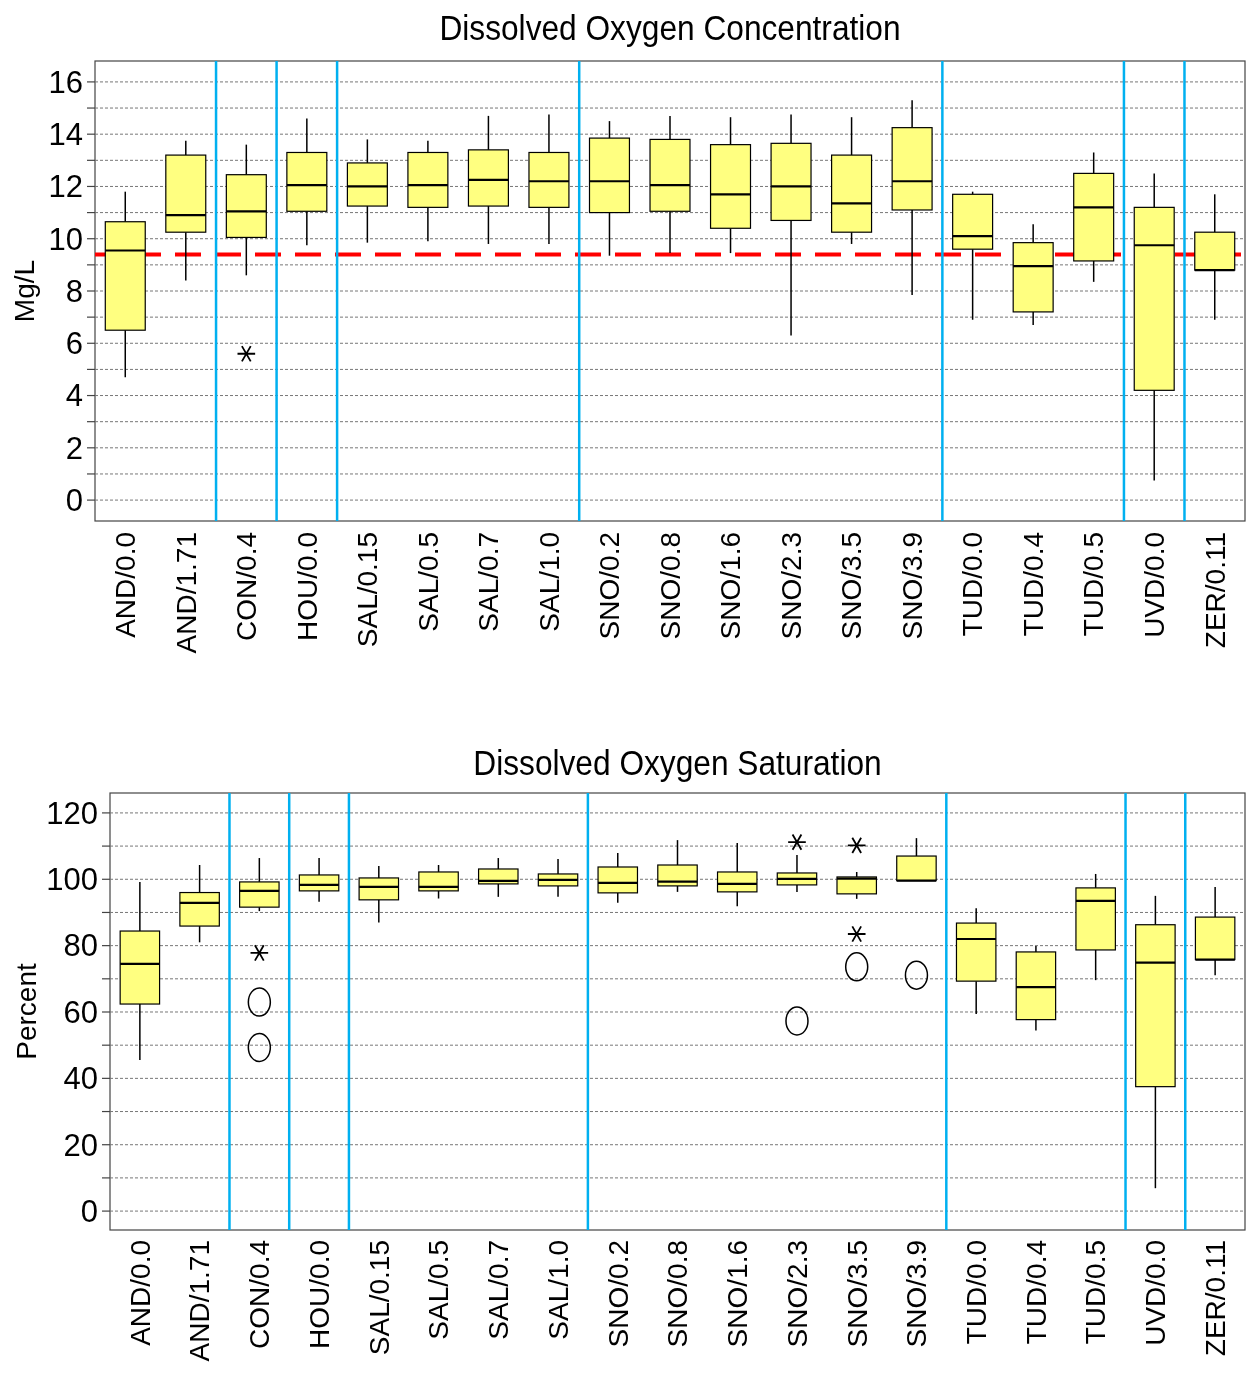  I want to click on y-tick-label: 20, so click(80, 1145).